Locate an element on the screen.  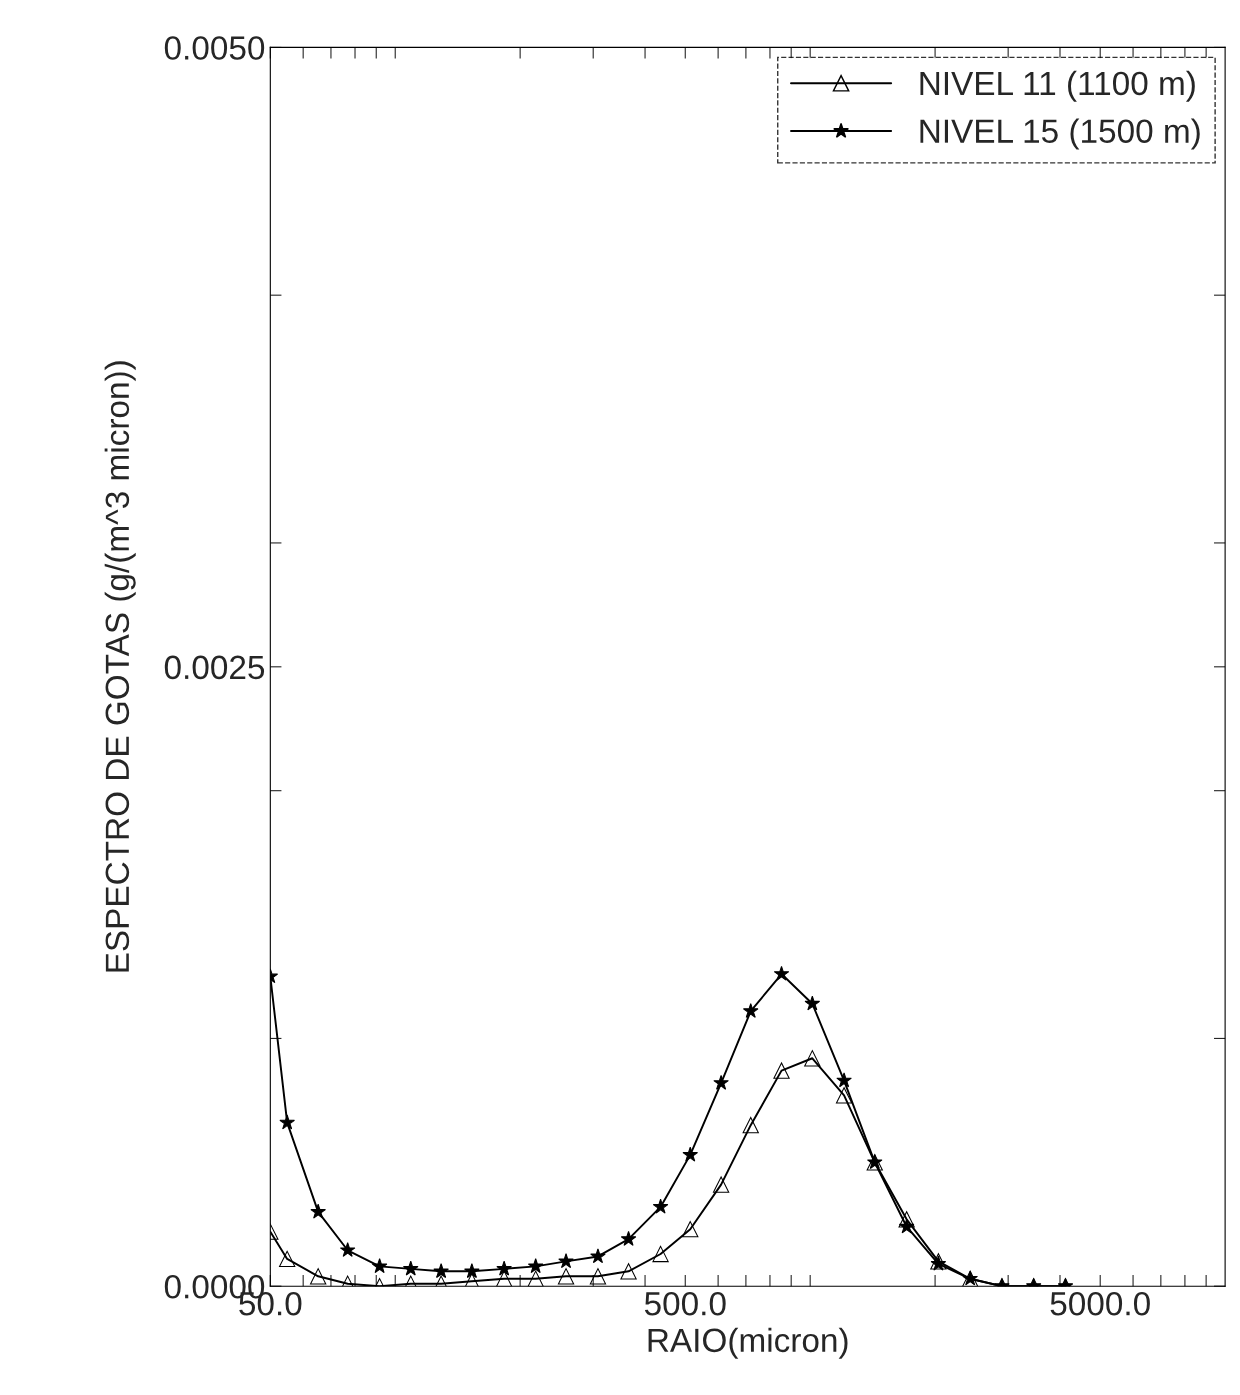
y-axis-title: ESPECTRO DE GOTAS (g/(m^3 micron)) is located at coordinates (120, 666).